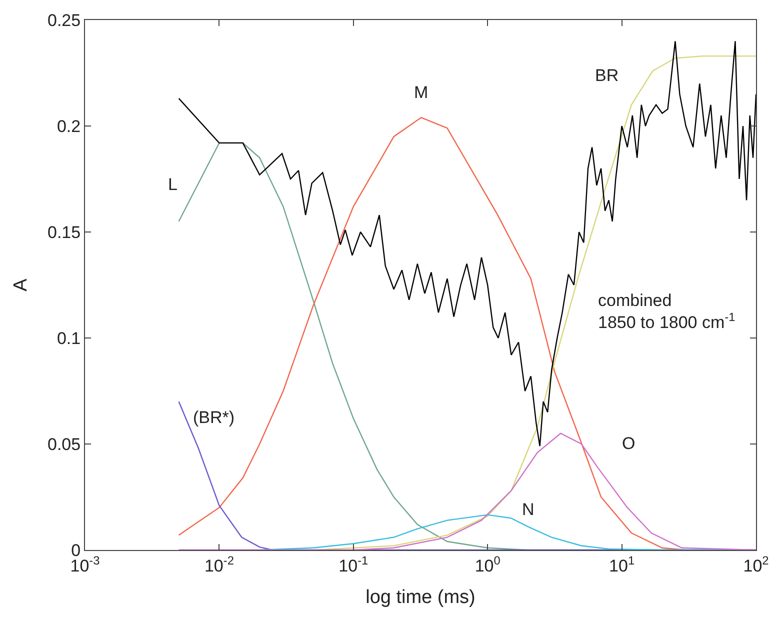 Image resolution: width=781 pixels, height=622 pixels. I want to click on series-label: combined 1850 to 1800 cm$^{-1}$, so click(667, 311).